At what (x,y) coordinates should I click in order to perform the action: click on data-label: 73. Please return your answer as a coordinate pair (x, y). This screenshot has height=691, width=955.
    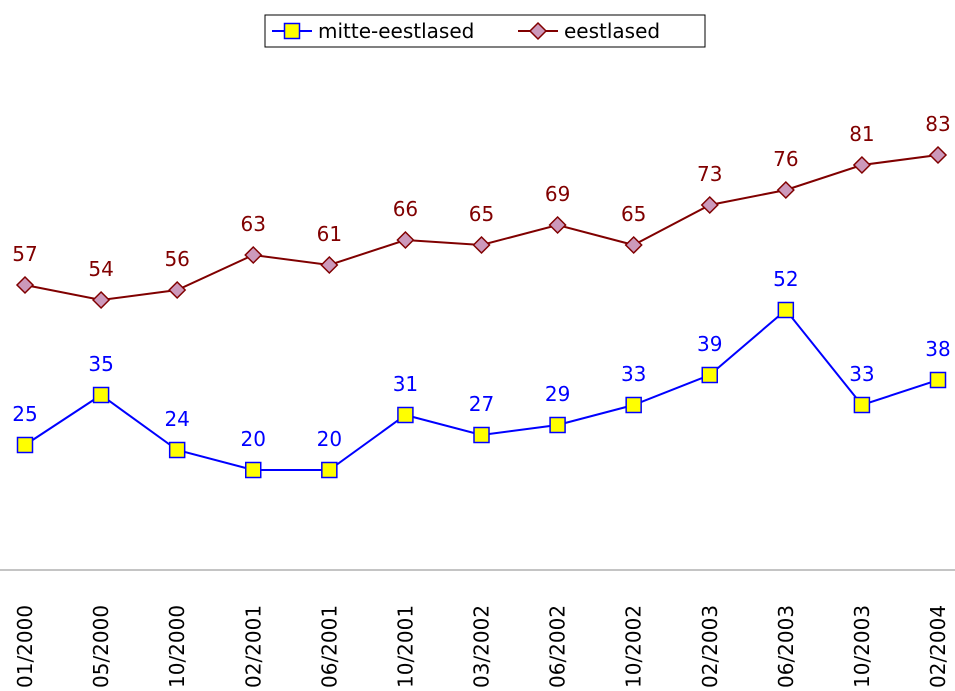
    Looking at the image, I should click on (709, 174).